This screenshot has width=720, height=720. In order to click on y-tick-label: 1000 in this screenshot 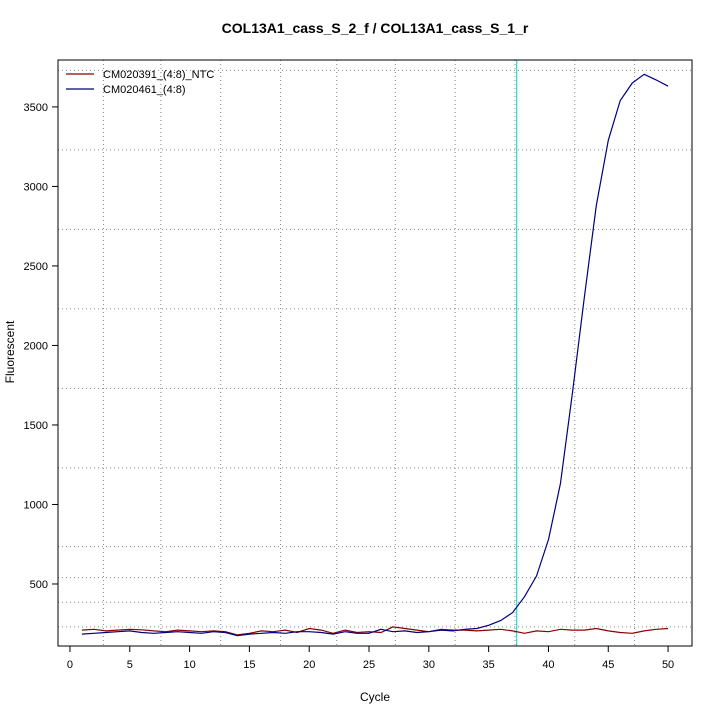, I will do `click(36, 505)`.